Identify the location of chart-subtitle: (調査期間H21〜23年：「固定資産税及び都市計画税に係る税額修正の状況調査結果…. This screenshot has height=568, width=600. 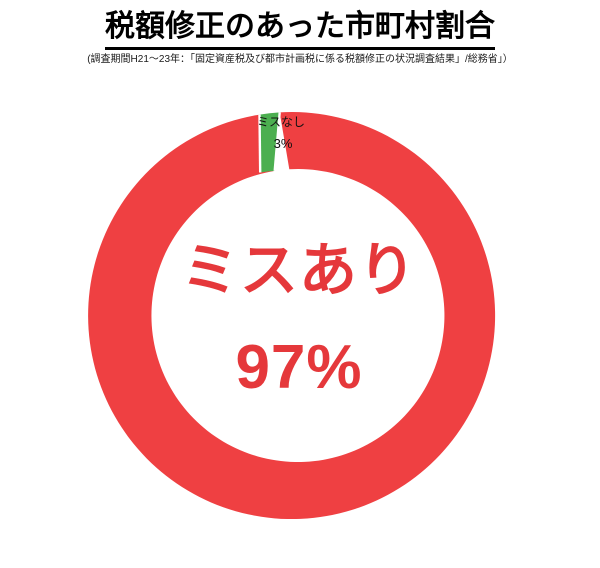
(300, 59).